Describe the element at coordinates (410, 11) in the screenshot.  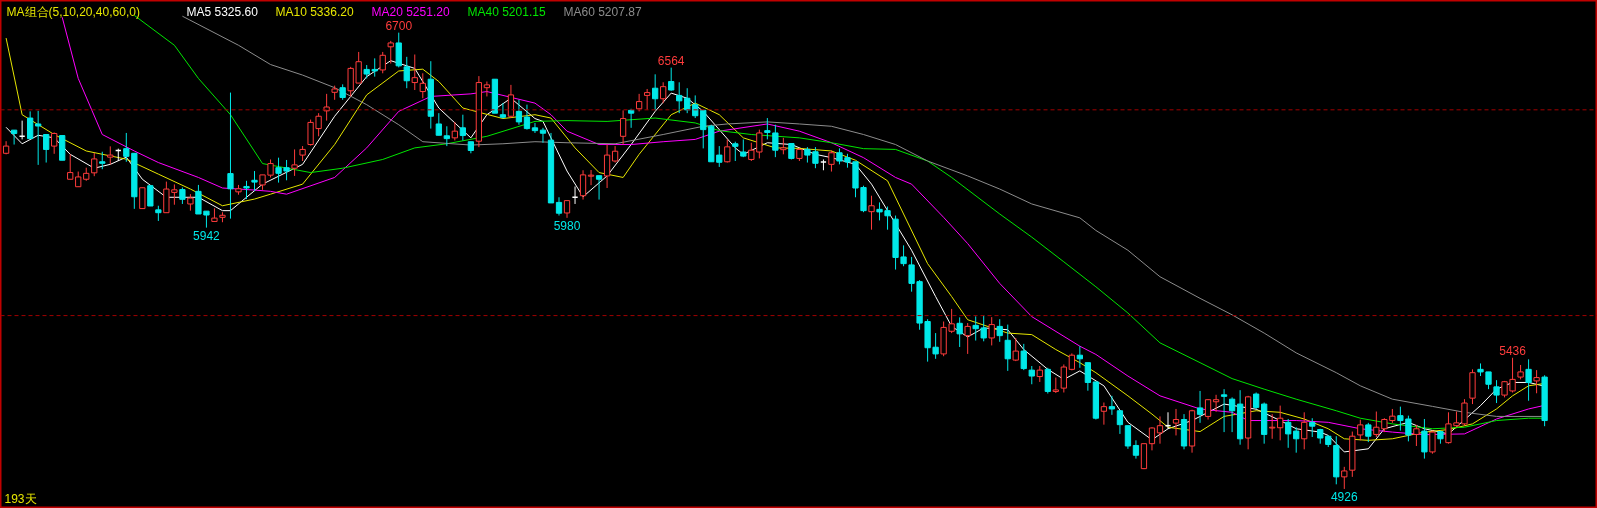
I see `text: MA20 5251.20` at that location.